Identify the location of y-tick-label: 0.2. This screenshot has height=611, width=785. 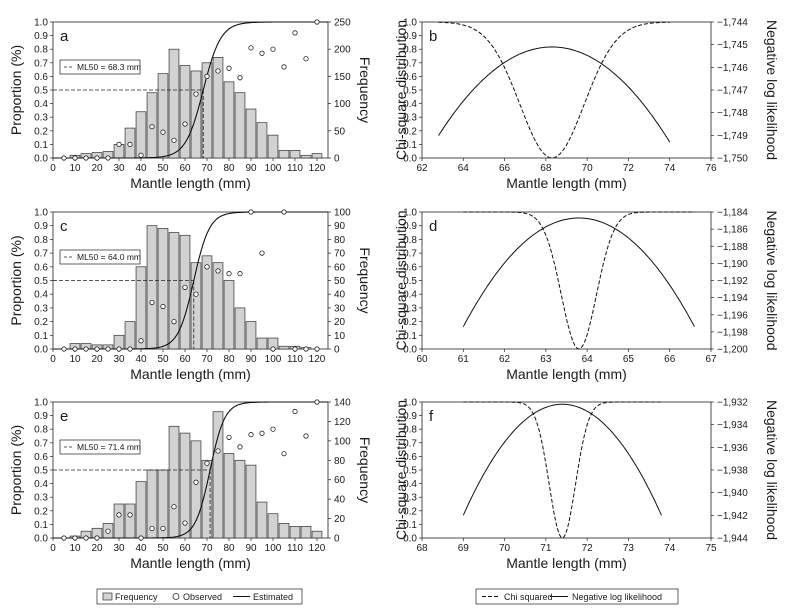
(410, 322).